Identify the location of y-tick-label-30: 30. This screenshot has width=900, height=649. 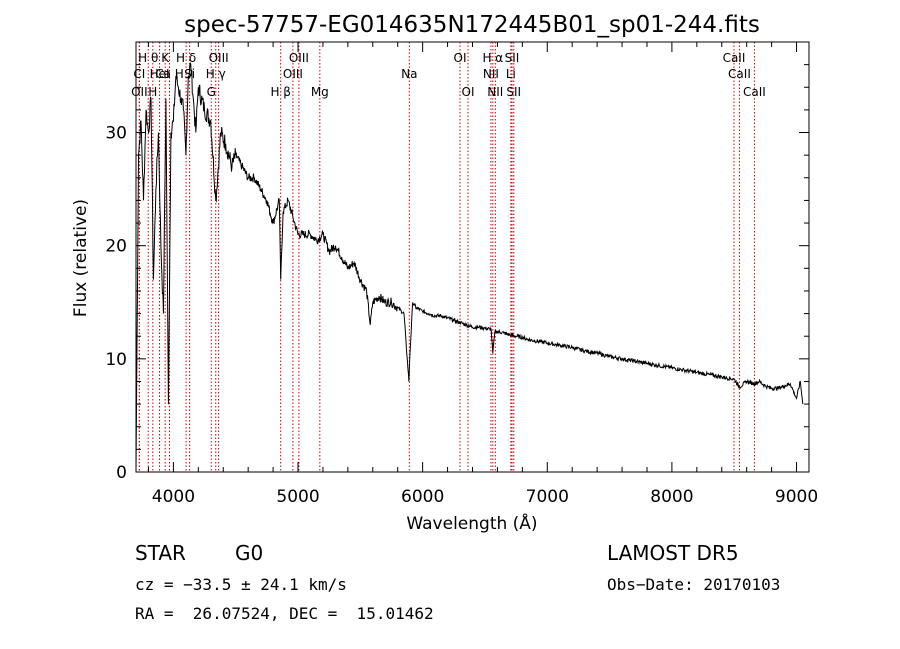
(116, 134).